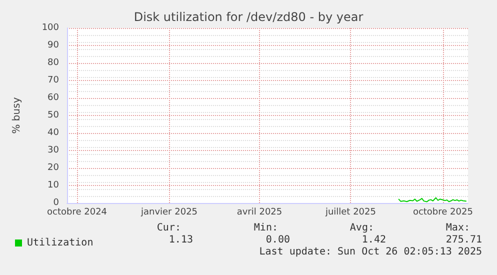 The image size is (497, 275). Describe the element at coordinates (374, 240) in the screenshot. I see `text: 1.42` at that location.